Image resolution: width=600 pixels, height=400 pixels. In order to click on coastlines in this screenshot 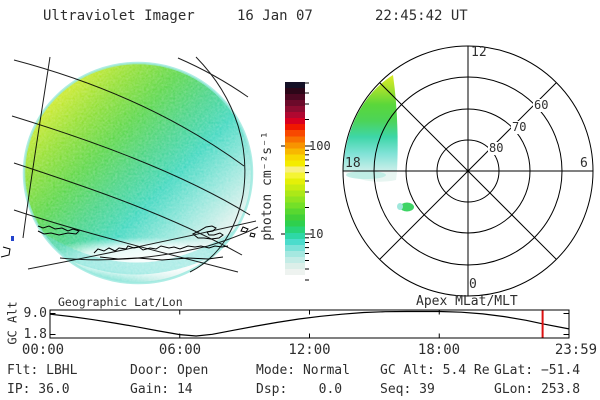, I will do `click(128, 243)`.